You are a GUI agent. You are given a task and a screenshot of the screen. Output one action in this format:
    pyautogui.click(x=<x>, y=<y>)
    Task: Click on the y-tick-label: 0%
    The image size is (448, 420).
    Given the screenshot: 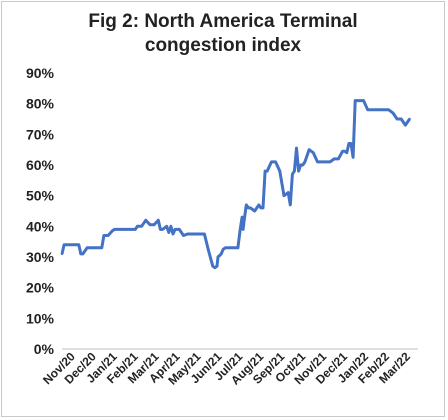 What is the action you would take?
    pyautogui.click(x=44, y=349)
    